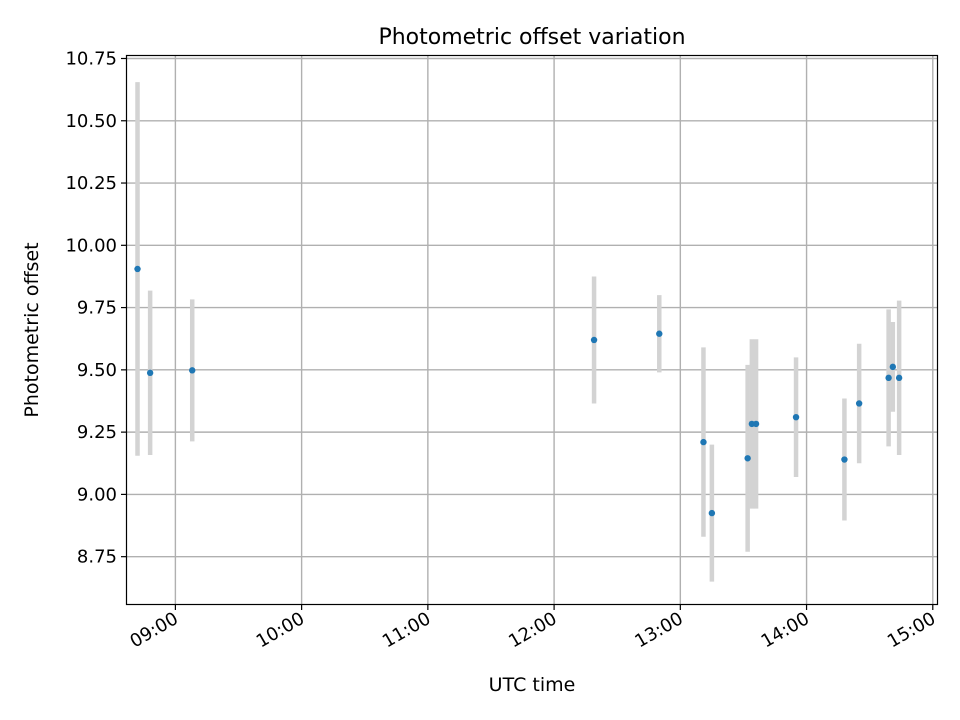  What do you see at coordinates (97, 432) in the screenshot?
I see `y-tick-label: 9.25` at bounding box center [97, 432].